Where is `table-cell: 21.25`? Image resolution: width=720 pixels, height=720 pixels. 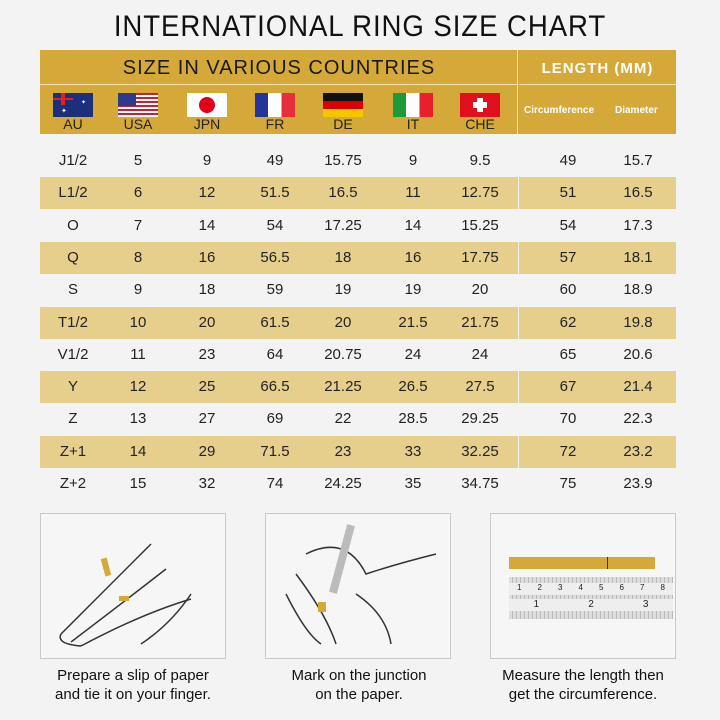
table-cell: 21.25 is located at coordinates (343, 387).